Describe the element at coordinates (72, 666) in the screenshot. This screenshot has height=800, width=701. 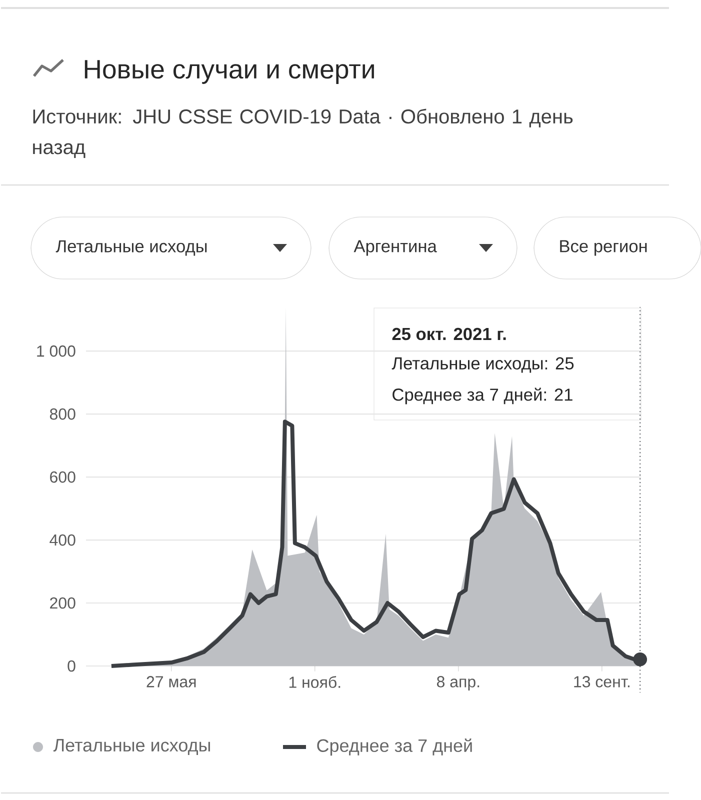
I see `y-tick-label: 0` at that location.